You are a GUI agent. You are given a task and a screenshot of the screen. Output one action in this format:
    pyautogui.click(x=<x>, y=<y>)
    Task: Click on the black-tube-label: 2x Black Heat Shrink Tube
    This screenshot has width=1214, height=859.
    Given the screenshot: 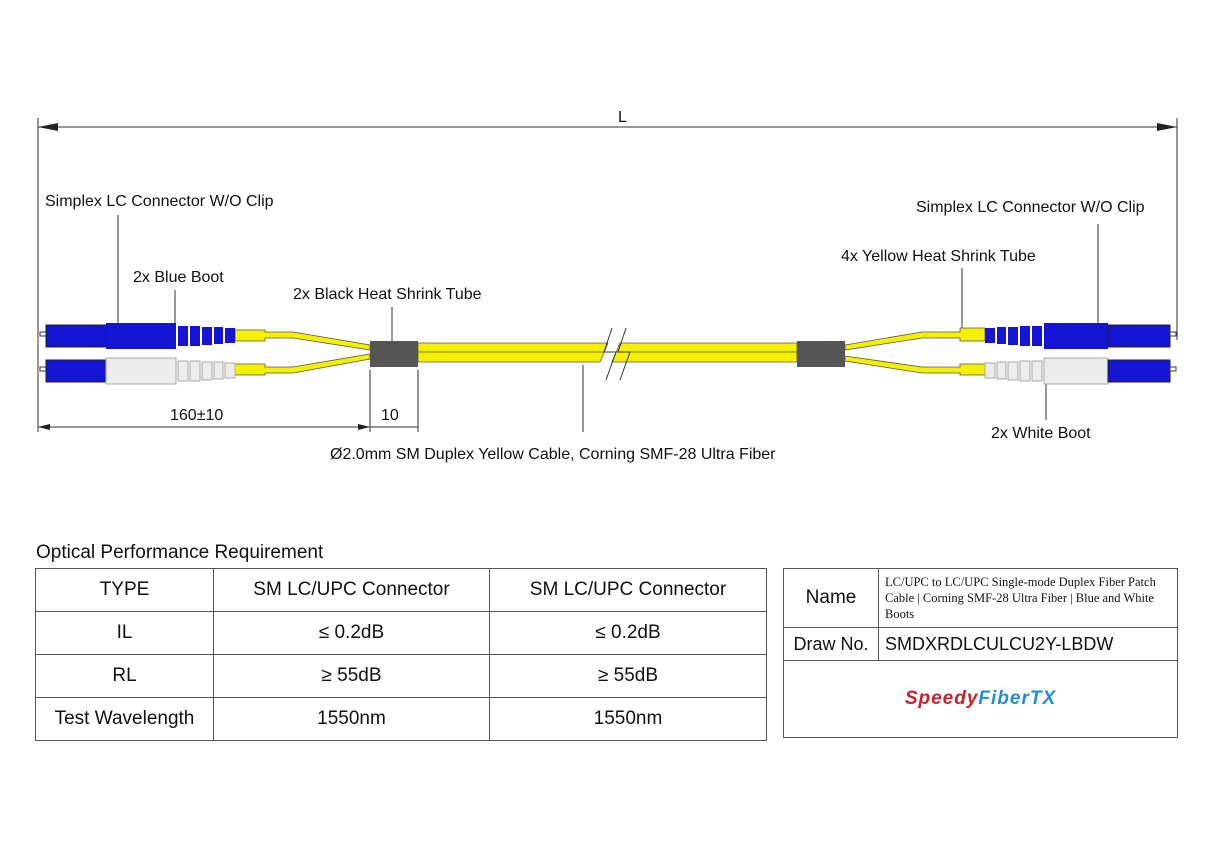 What is the action you would take?
    pyautogui.click(x=387, y=294)
    